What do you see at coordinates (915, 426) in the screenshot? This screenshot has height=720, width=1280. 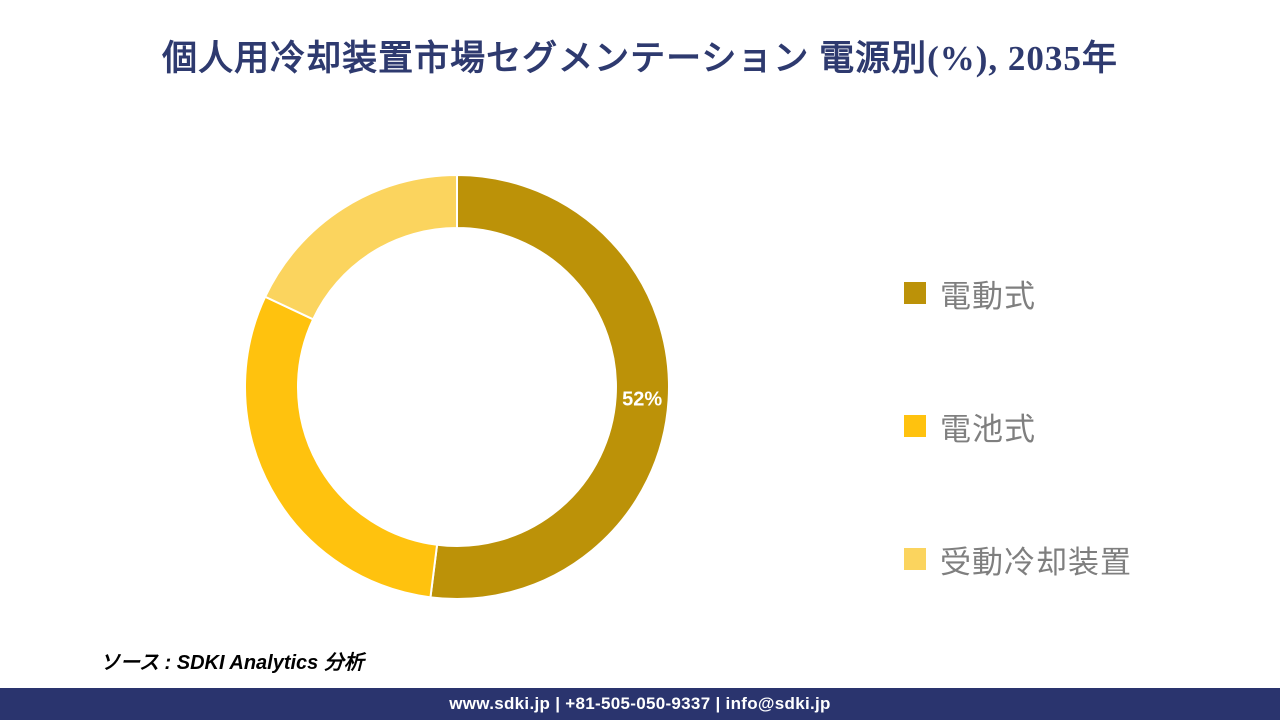 I see `legend-swatch-battery` at bounding box center [915, 426].